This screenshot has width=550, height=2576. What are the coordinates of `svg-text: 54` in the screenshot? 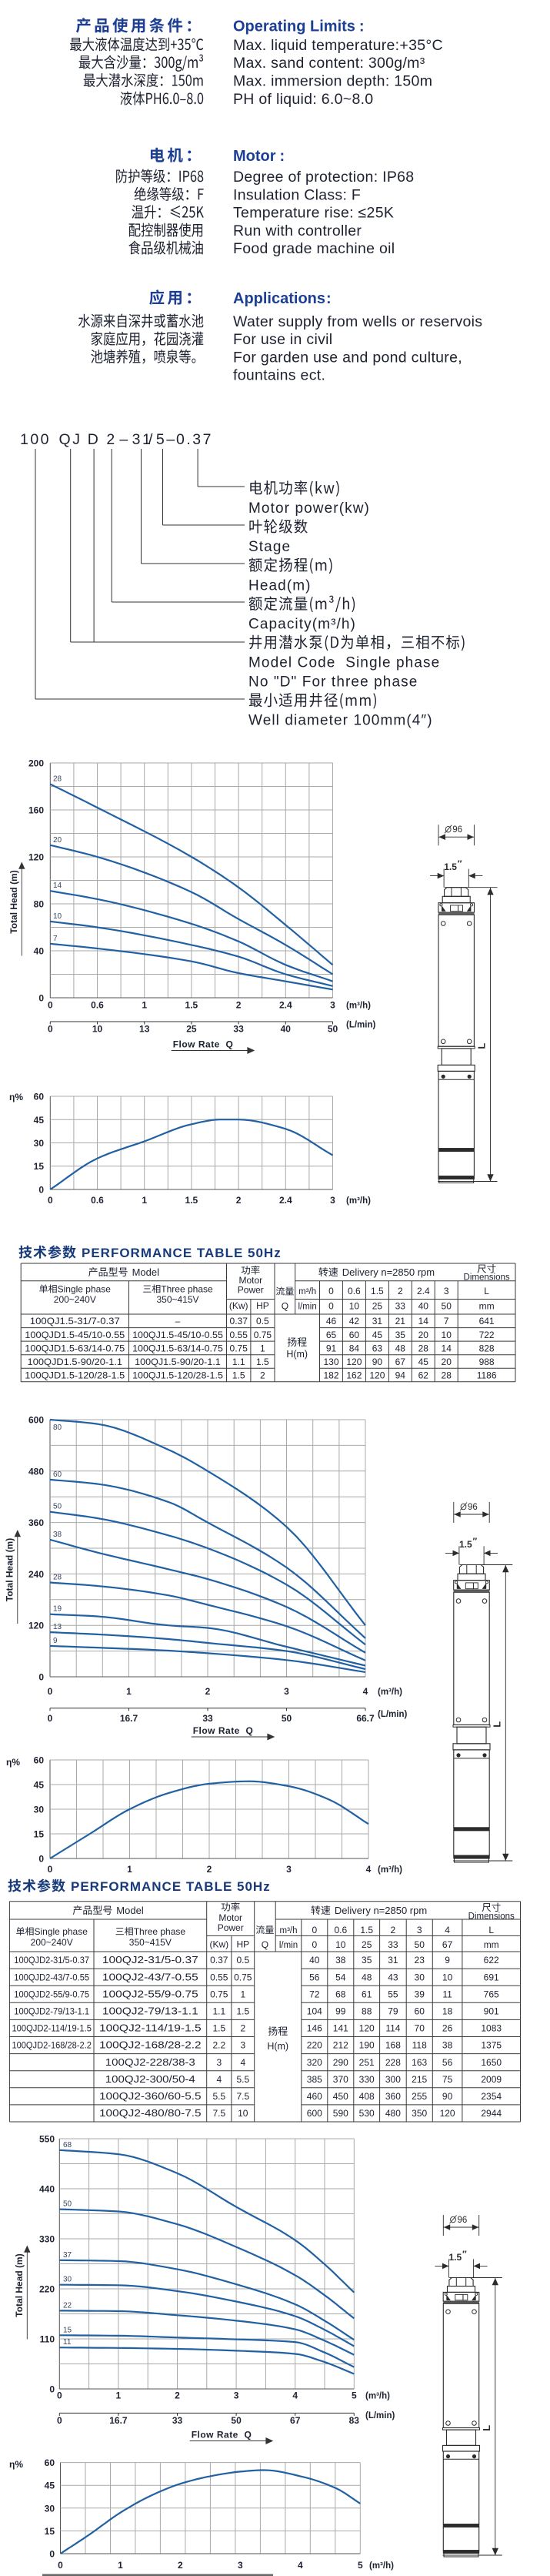 It's located at (341, 1977).